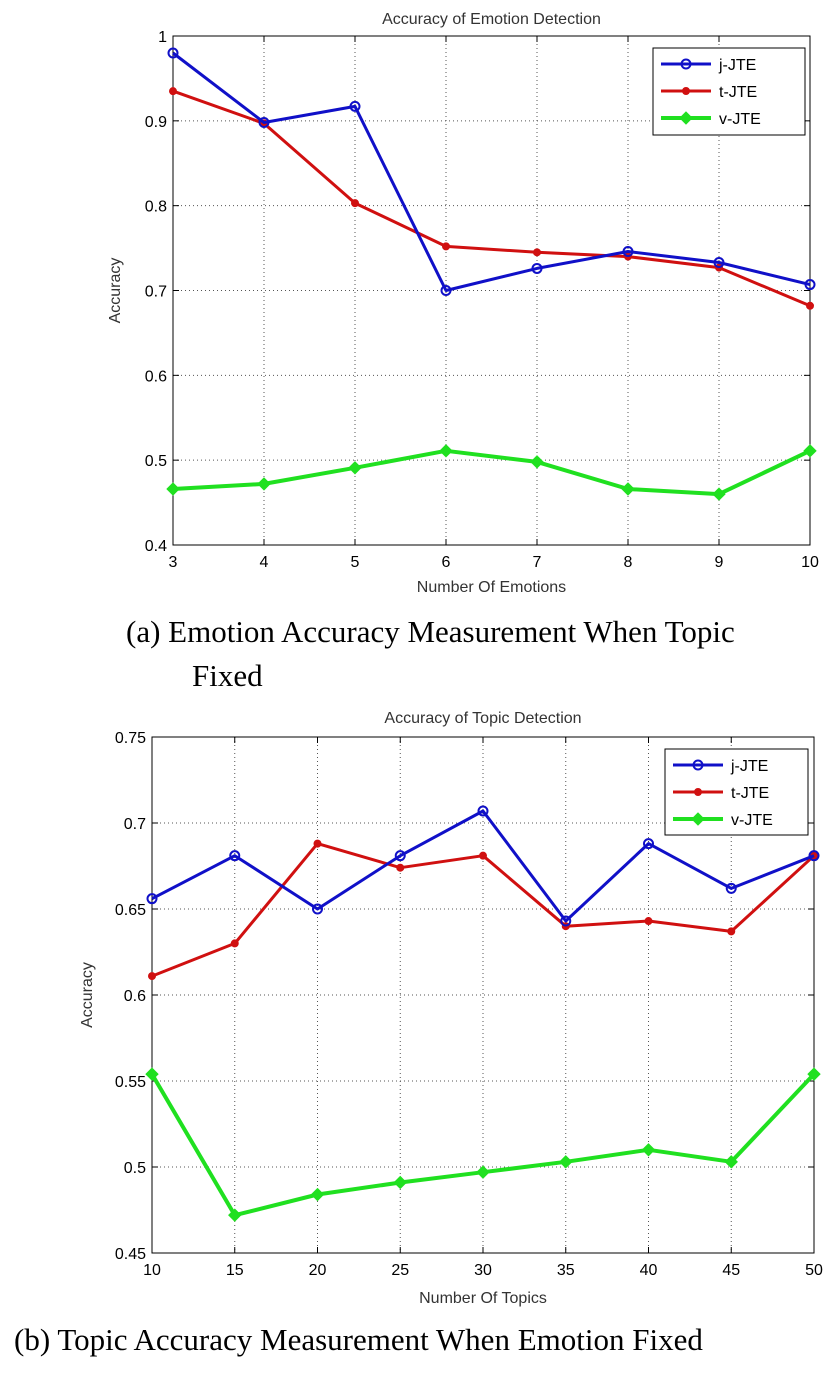 The height and width of the screenshot is (1381, 827). Describe the element at coordinates (156, 546) in the screenshot. I see `y-tick-label: 0.4` at that location.